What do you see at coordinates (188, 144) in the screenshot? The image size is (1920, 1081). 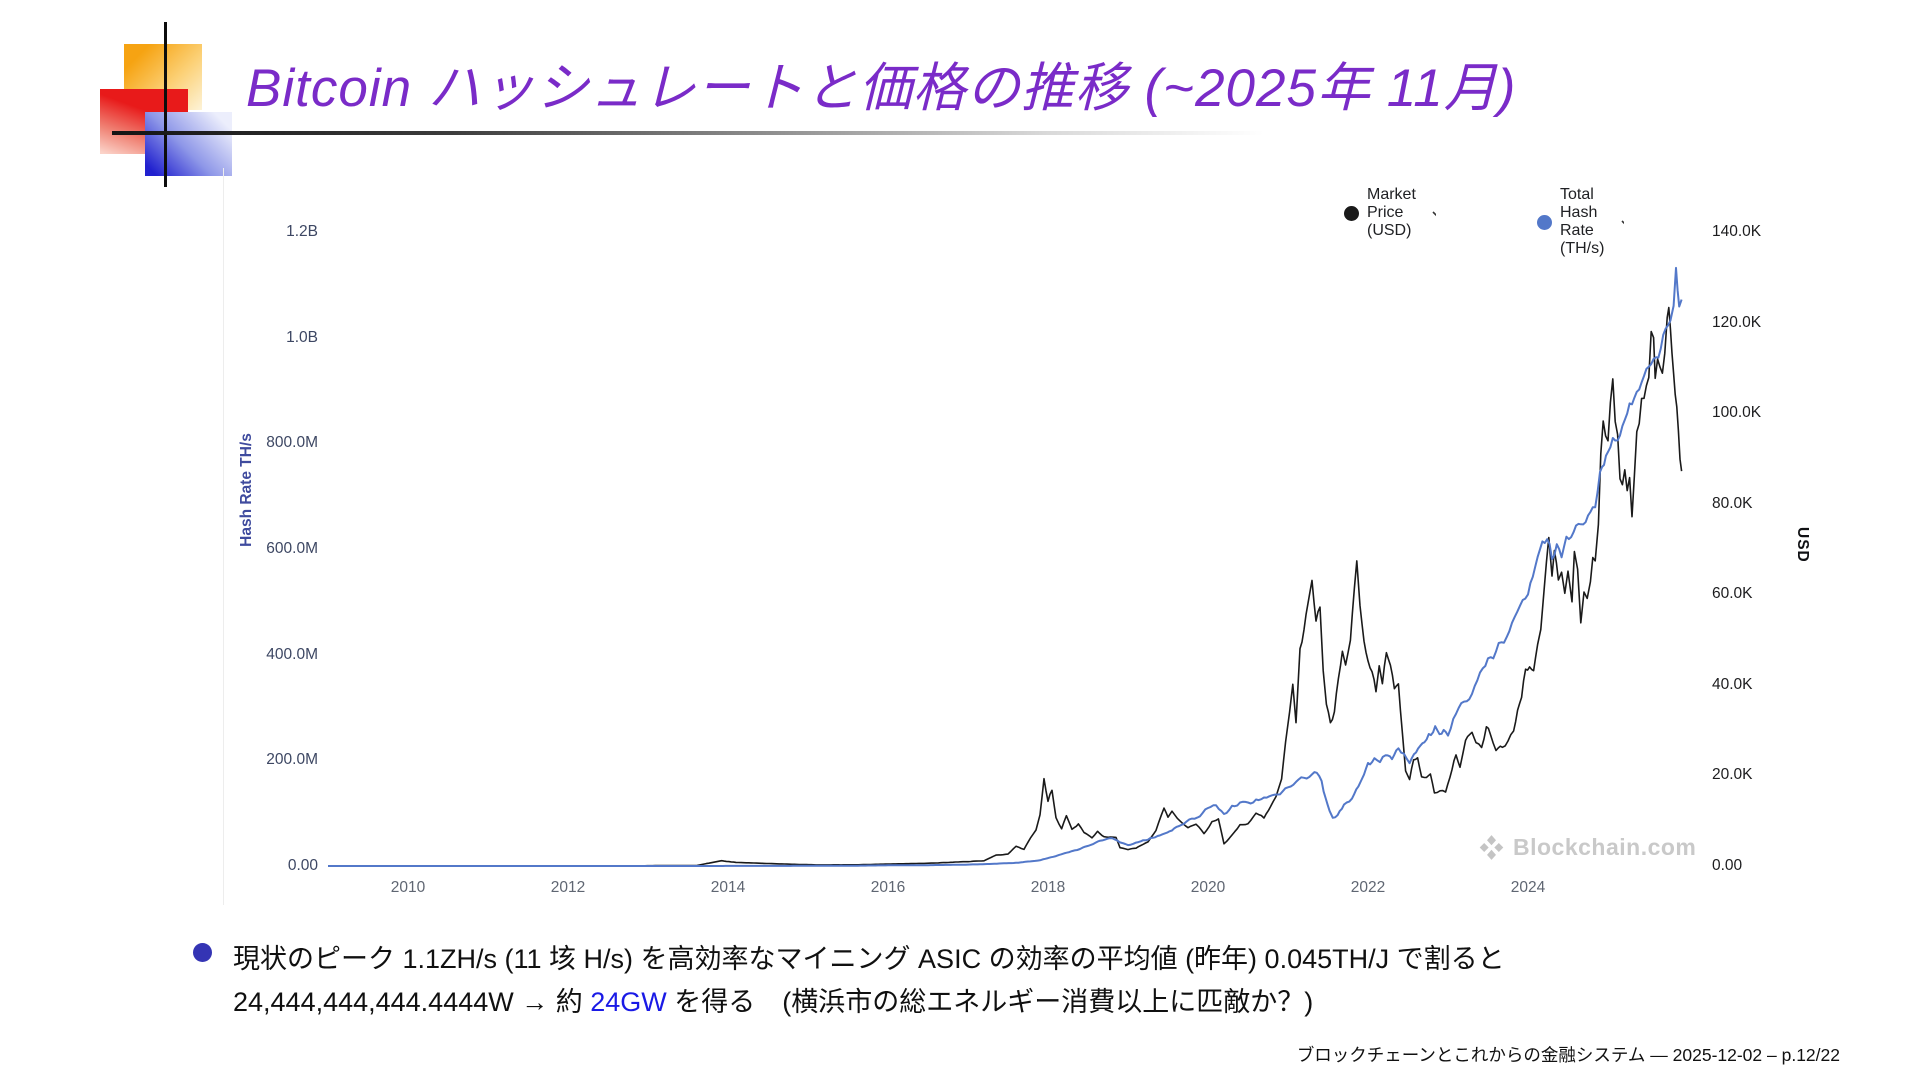 I see `deco-blue-square` at bounding box center [188, 144].